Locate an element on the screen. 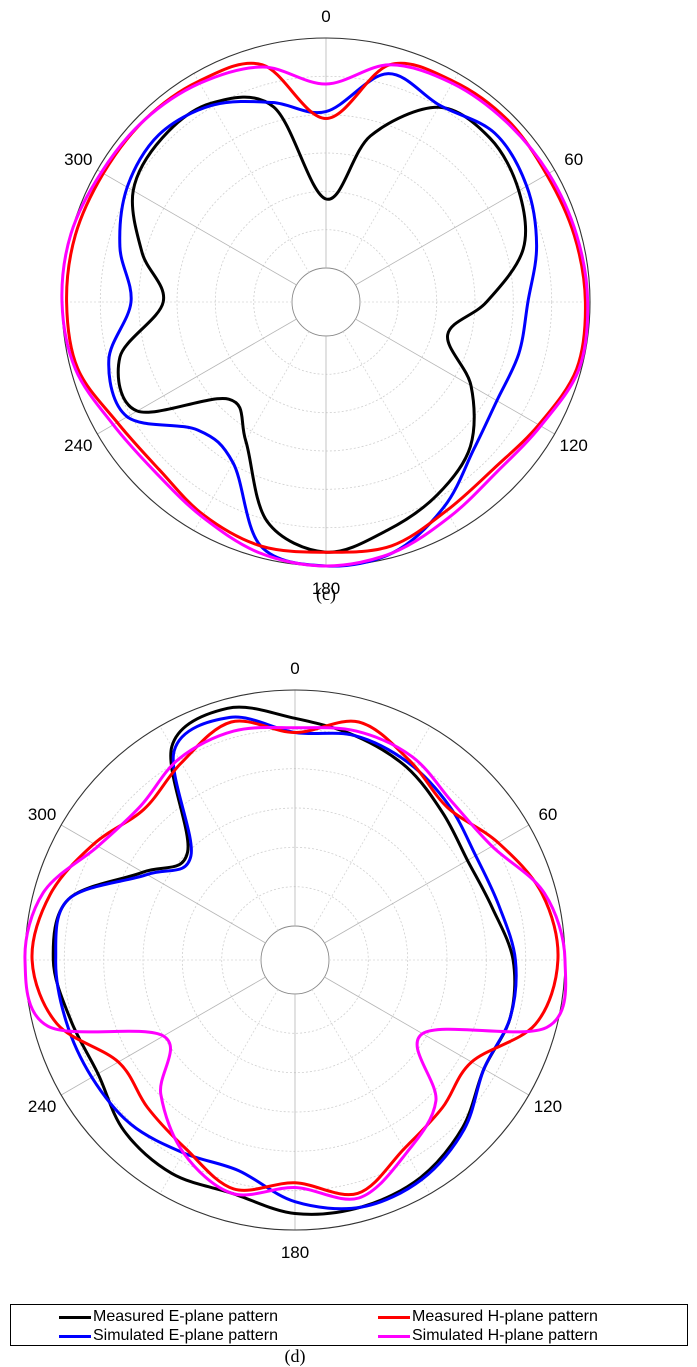  legend-item-0: Measured E-plane pattern is located at coordinates (168, 1317).